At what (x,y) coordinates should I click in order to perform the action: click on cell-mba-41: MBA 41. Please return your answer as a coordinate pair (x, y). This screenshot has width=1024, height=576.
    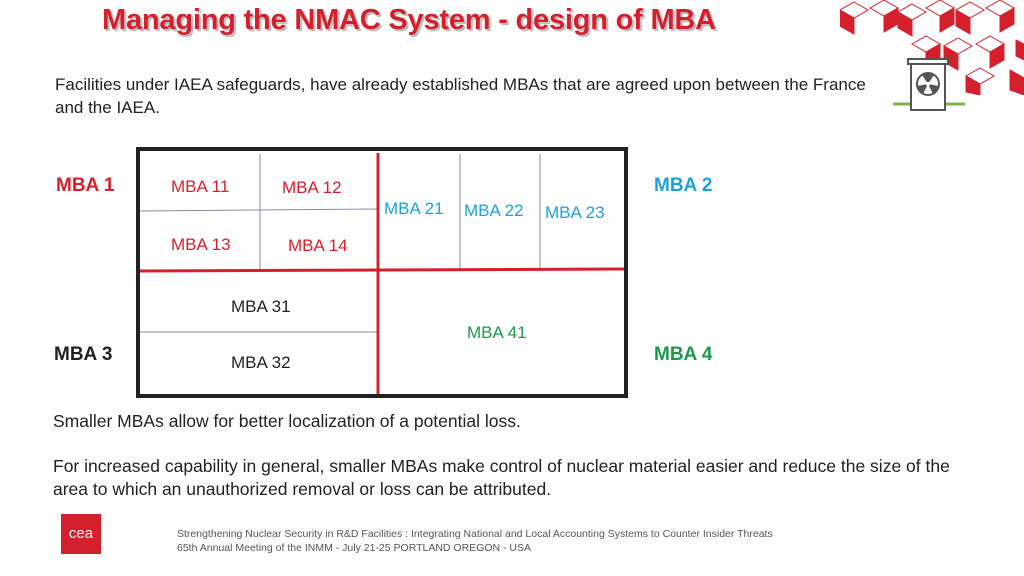
    Looking at the image, I should click on (497, 332).